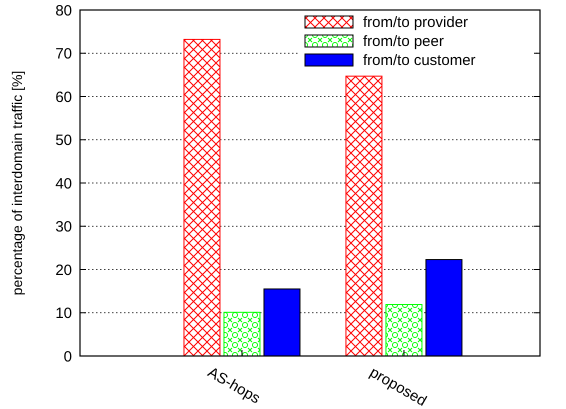  What do you see at coordinates (68, 357) in the screenshot?
I see `y-tick-label: 0` at bounding box center [68, 357].